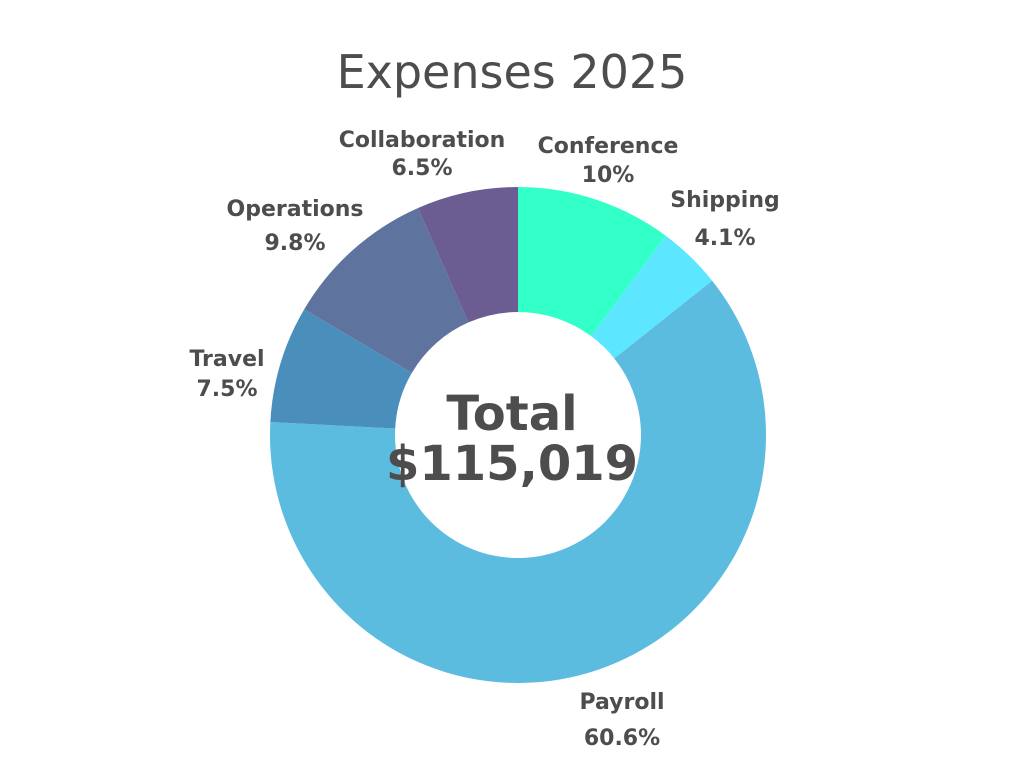 This screenshot has height=768, width=1024. I want to click on slice-label-shipping: Shipping, so click(725, 200).